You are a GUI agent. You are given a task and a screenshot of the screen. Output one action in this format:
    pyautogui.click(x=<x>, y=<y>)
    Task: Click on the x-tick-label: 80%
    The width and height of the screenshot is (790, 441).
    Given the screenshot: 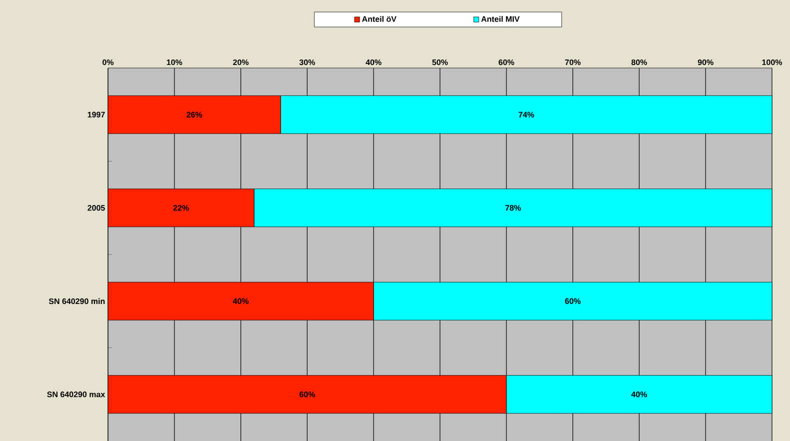 What is the action you would take?
    pyautogui.click(x=639, y=62)
    